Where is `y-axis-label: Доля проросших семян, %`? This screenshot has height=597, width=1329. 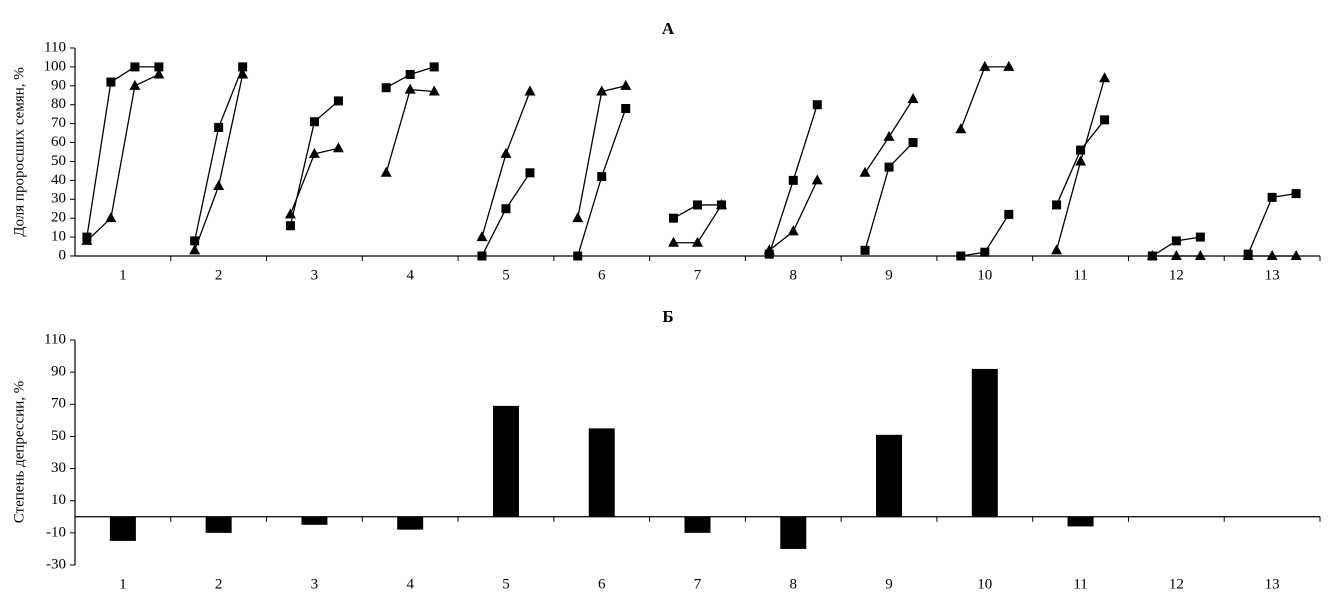 y-axis-label: Доля проросших семян, % is located at coordinates (19, 151).